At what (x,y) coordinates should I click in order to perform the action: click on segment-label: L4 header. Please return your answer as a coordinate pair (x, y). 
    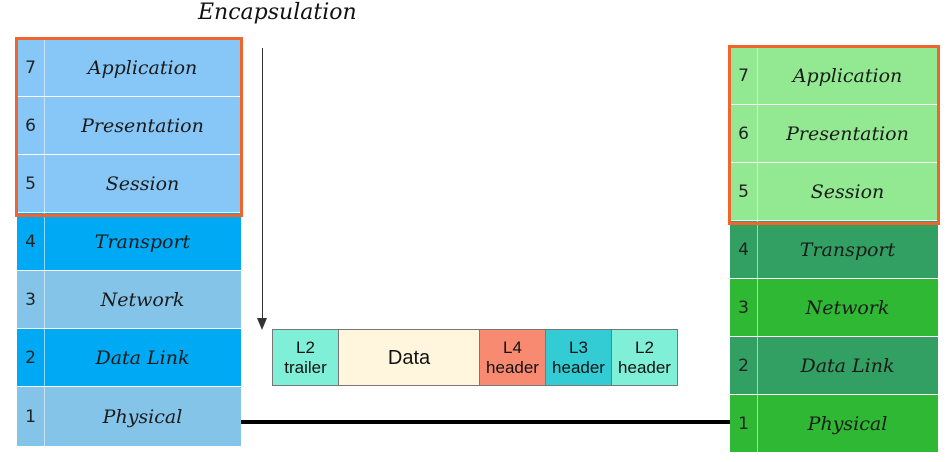
    Looking at the image, I should click on (512, 357).